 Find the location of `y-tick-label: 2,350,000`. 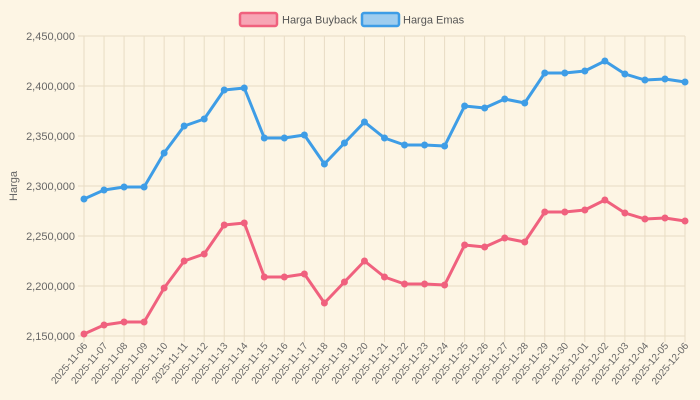

y-tick-label: 2,350,000 is located at coordinates (50, 137).